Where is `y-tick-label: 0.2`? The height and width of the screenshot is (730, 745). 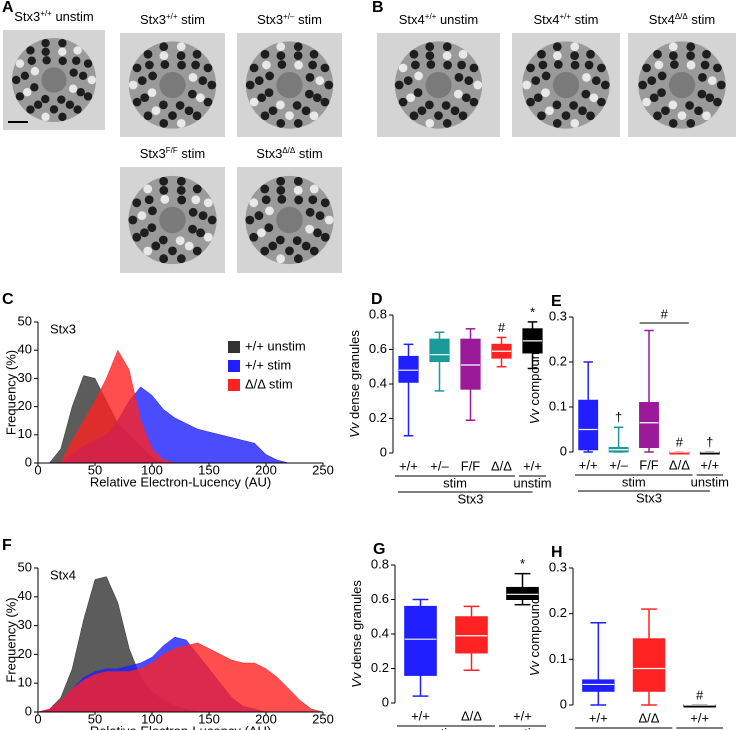
y-tick-label: 0.2 is located at coordinates (558, 612).